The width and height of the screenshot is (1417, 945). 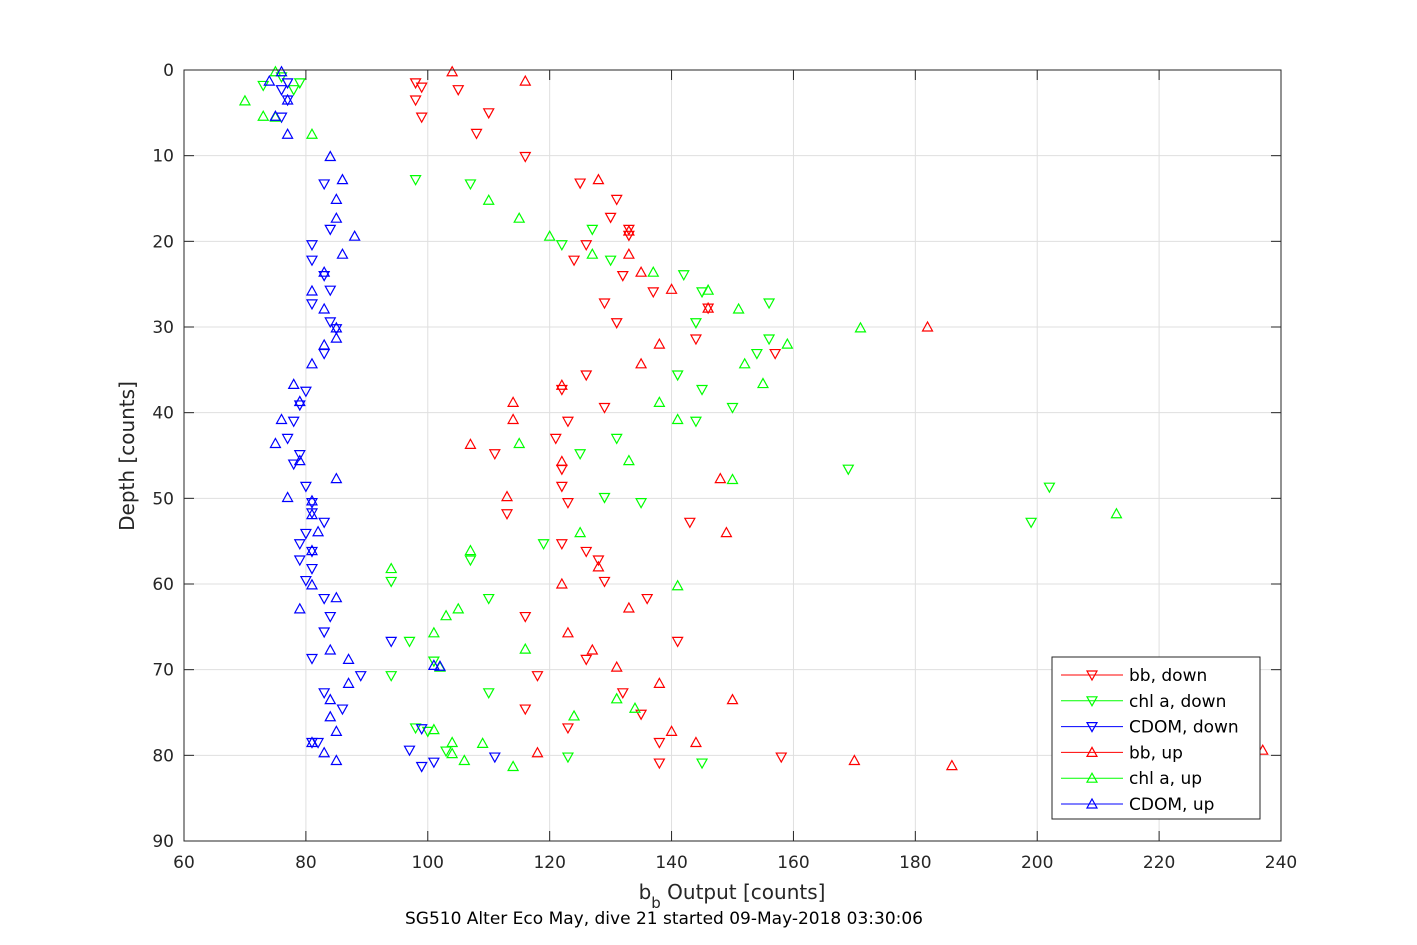 I want to click on y-tick-label: 80, so click(x=163, y=756).